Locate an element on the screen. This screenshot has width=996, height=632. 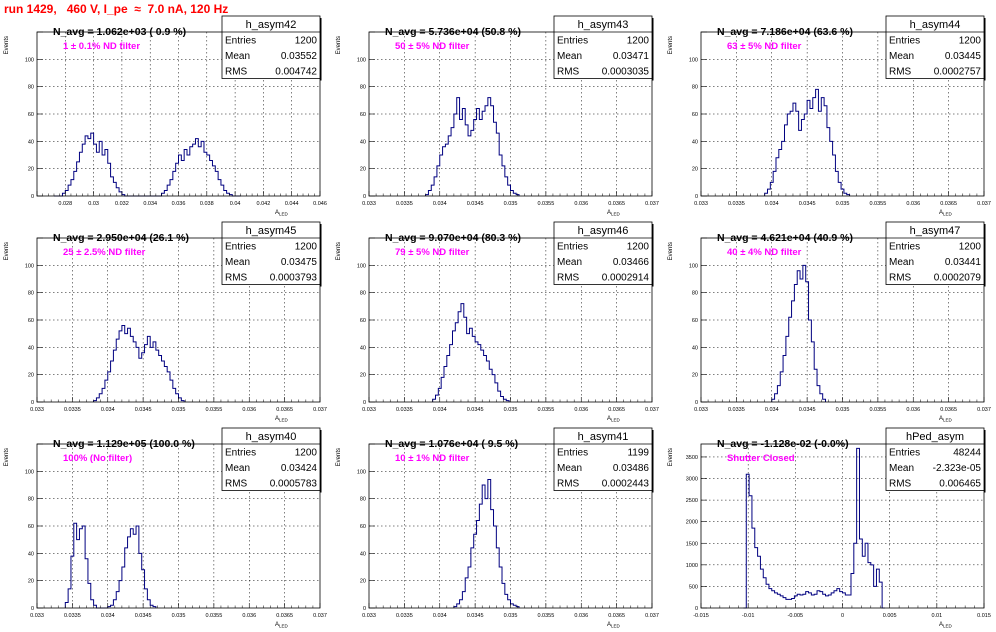
stats-histogram-name: h_asym46 is located at coordinates (603, 231).